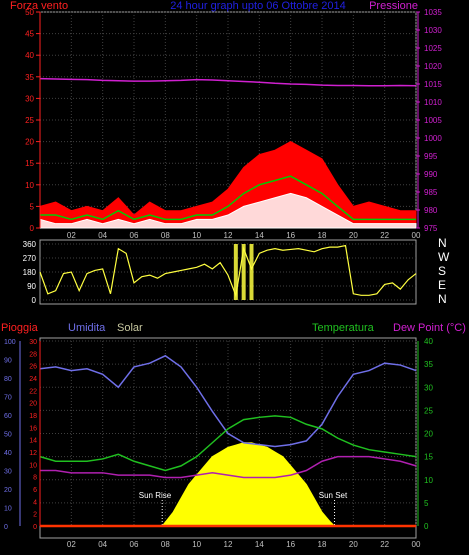 This screenshot has height=555, width=469. Describe the element at coordinates (29, 12) in the screenshot. I see `wind-tick-label: 50` at that location.